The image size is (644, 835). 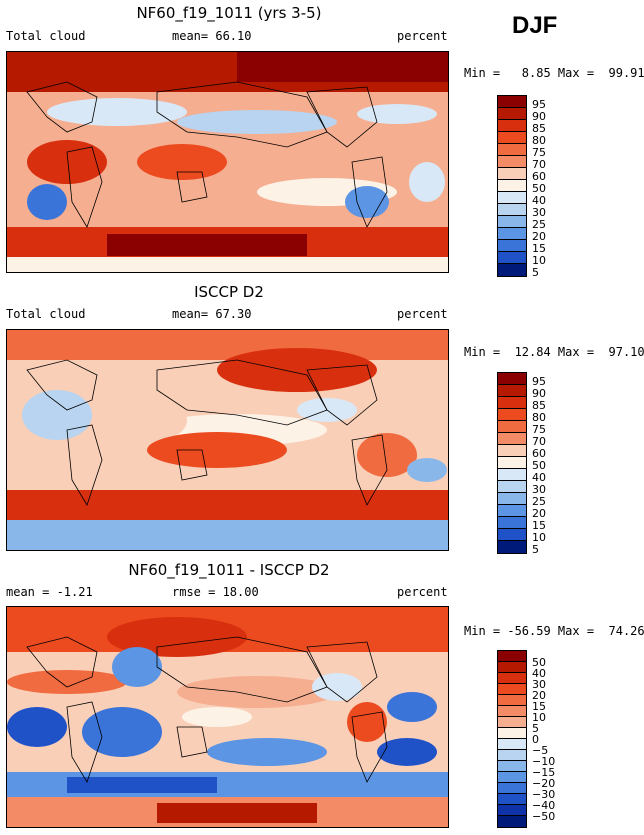 I want to click on panel2-colorbar-label: 90, so click(x=539, y=393).